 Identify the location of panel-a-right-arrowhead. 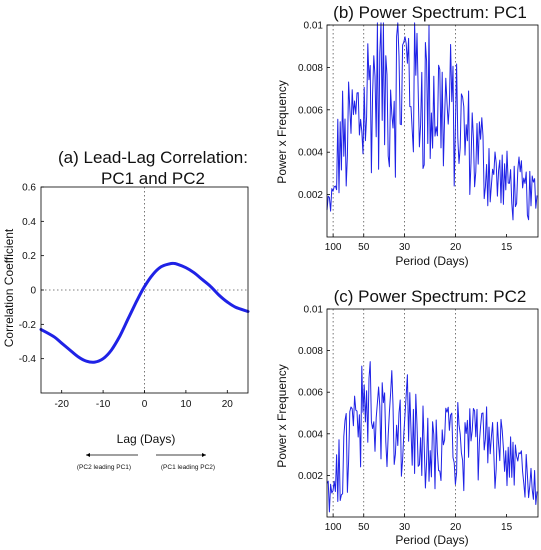
(204, 455).